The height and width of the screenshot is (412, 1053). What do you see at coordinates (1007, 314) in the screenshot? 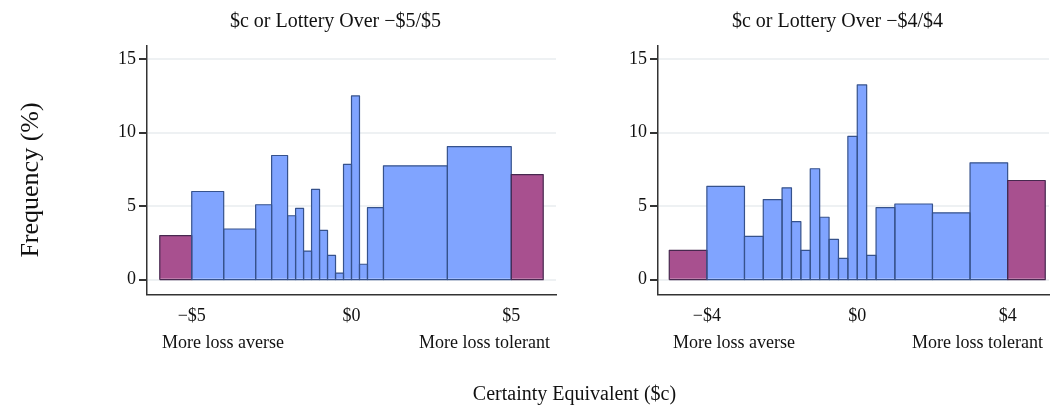
I see `x-tick-label: $4` at bounding box center [1007, 314].